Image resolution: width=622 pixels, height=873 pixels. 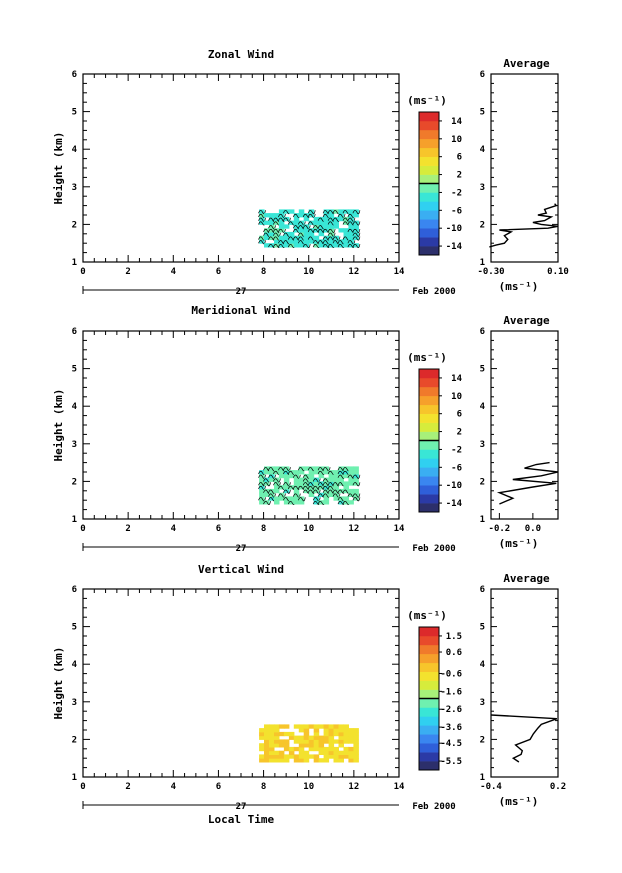 What do you see at coordinates (482, 520) in the screenshot?
I see `profile-y-tick-label: 1` at bounding box center [482, 520].